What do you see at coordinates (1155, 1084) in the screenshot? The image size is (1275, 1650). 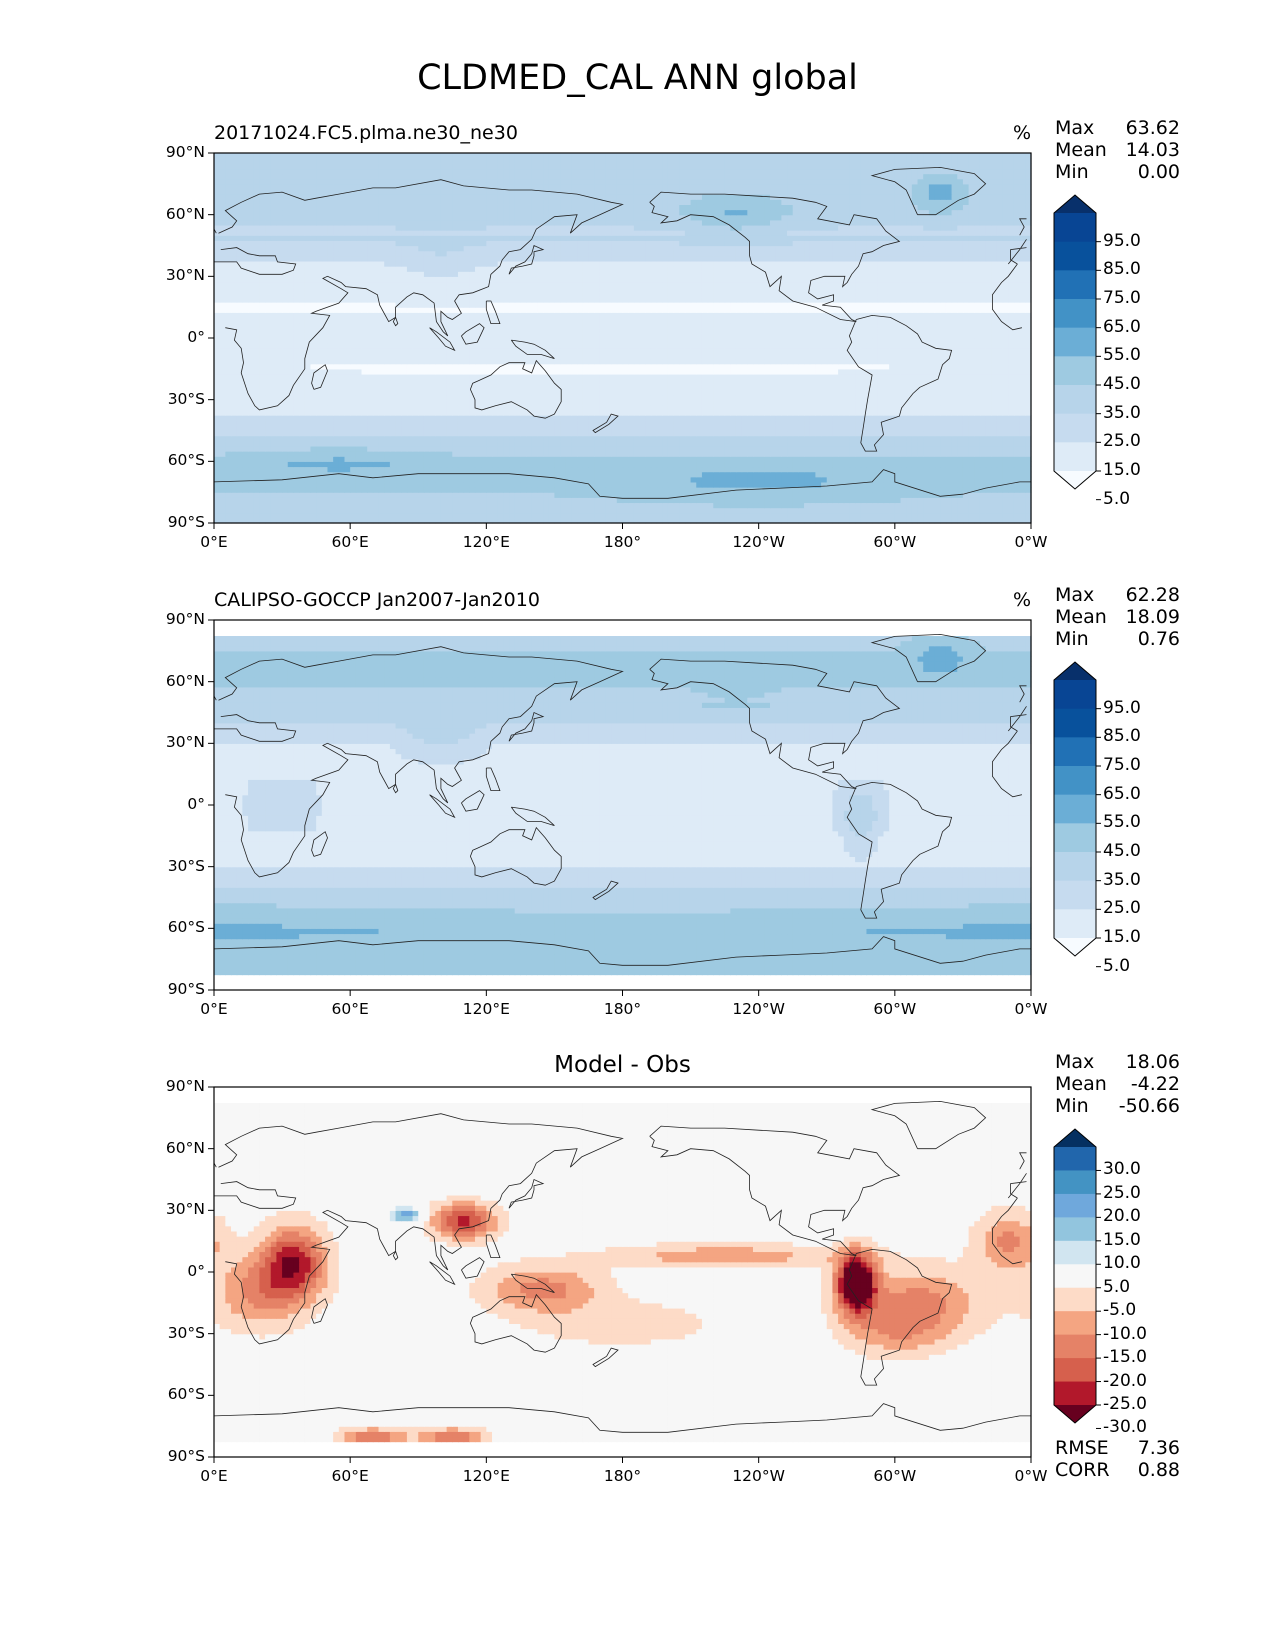 I see `stat-value-mean: -4.22` at bounding box center [1155, 1084].